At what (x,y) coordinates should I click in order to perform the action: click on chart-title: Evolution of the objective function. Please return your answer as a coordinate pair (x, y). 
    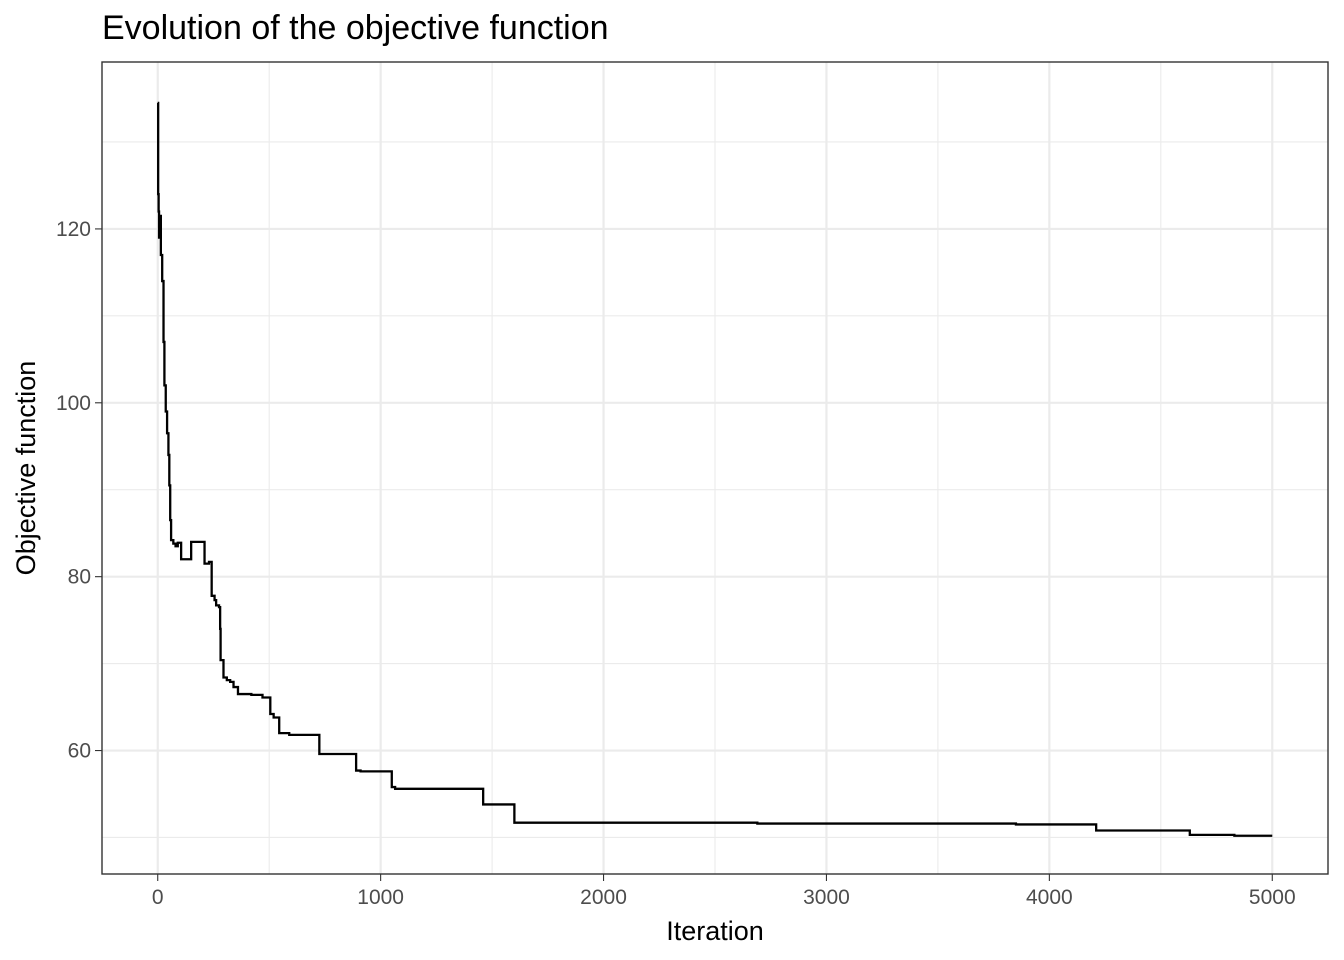
    Looking at the image, I should click on (355, 28).